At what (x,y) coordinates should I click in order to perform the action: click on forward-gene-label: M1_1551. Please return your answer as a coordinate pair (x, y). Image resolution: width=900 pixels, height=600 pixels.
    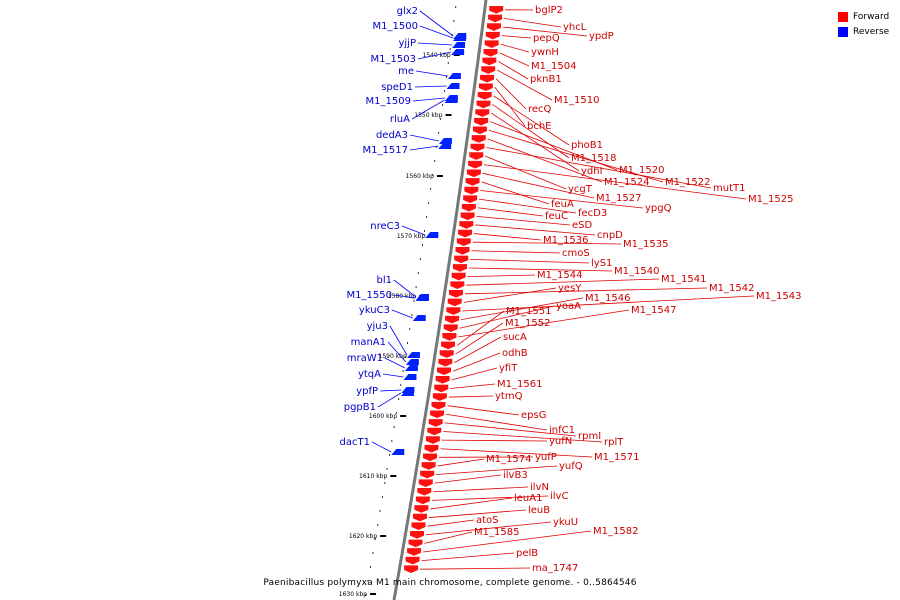
    Looking at the image, I should click on (528, 311).